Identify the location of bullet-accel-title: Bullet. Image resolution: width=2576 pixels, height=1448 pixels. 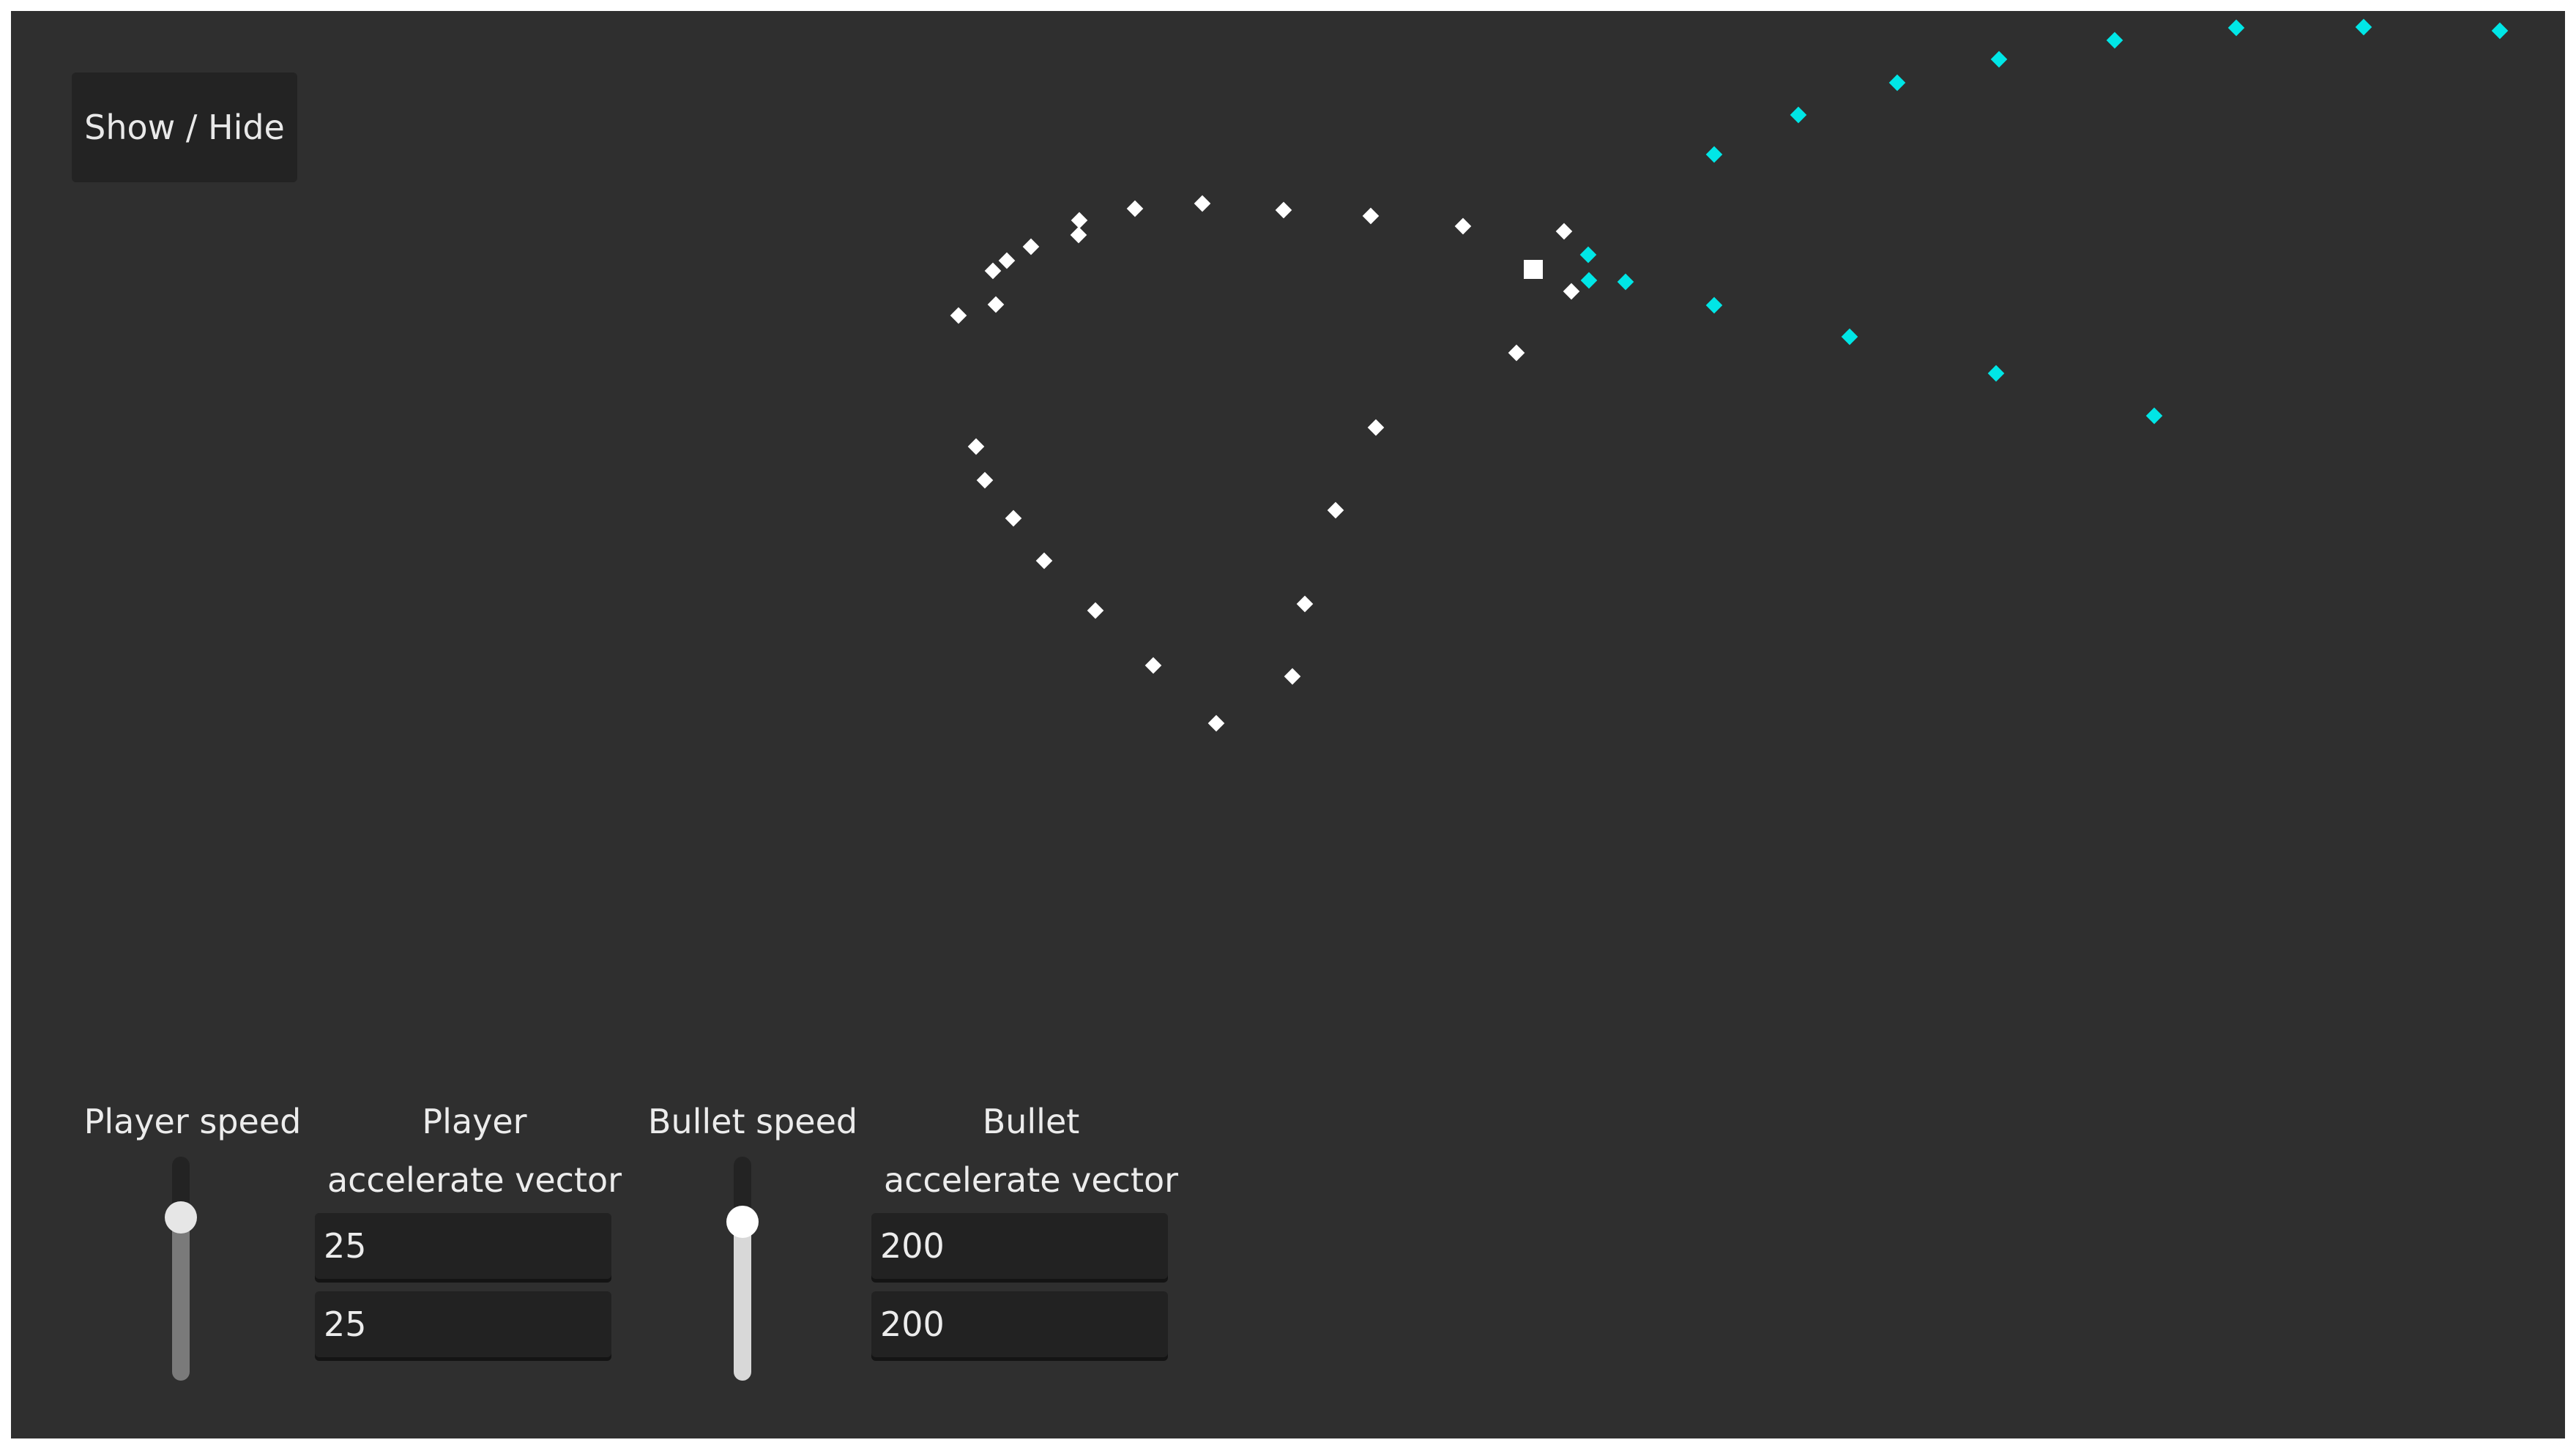
(1031, 1121).